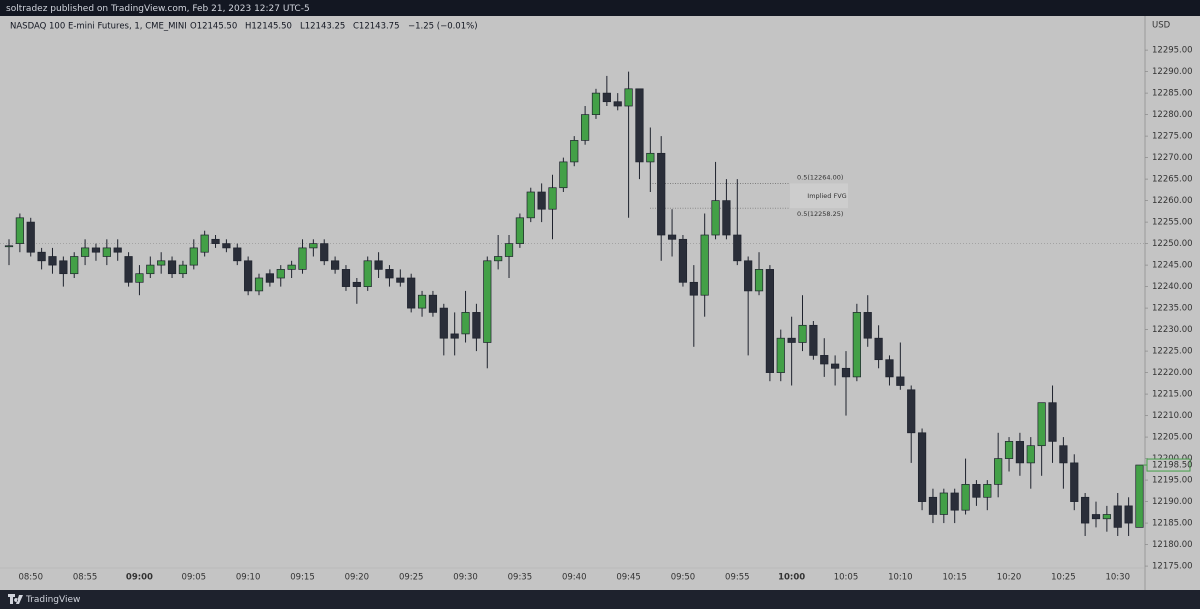  What do you see at coordinates (1172, 524) in the screenshot?
I see `y-tick-label: 12185.00` at bounding box center [1172, 524].